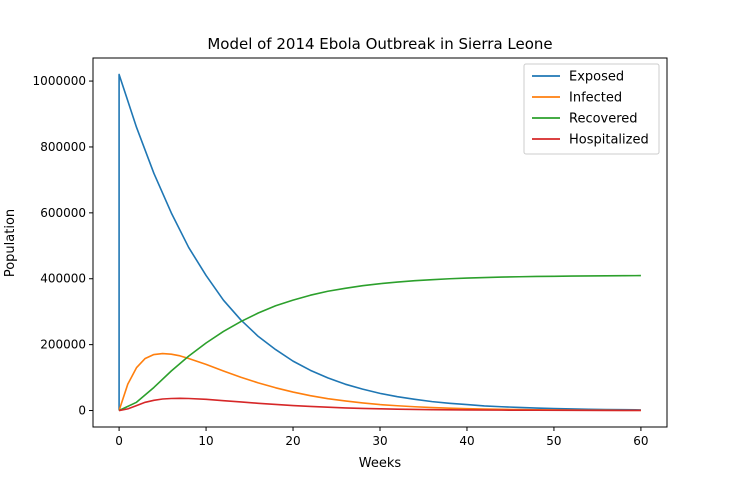 This screenshot has height=480, width=740. Describe the element at coordinates (609, 140) in the screenshot. I see `legend-label-hospitalized: Hospitalized` at that location.